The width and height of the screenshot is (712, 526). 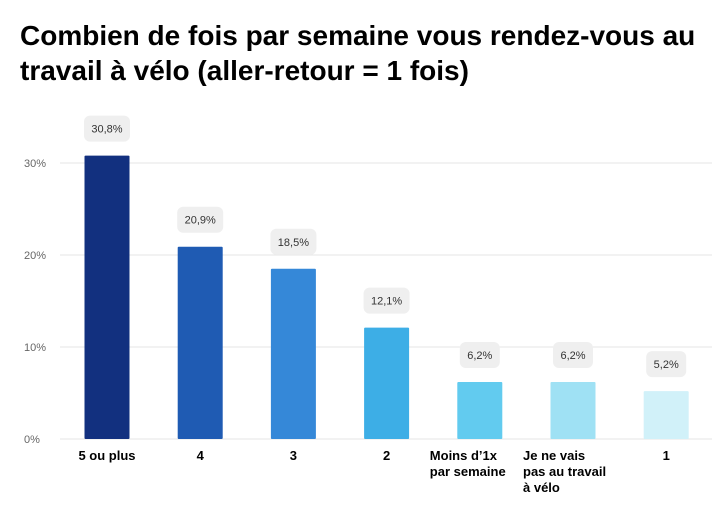 I want to click on x-tick-label: Je ne vais pas au travail à vélo, so click(x=564, y=471).